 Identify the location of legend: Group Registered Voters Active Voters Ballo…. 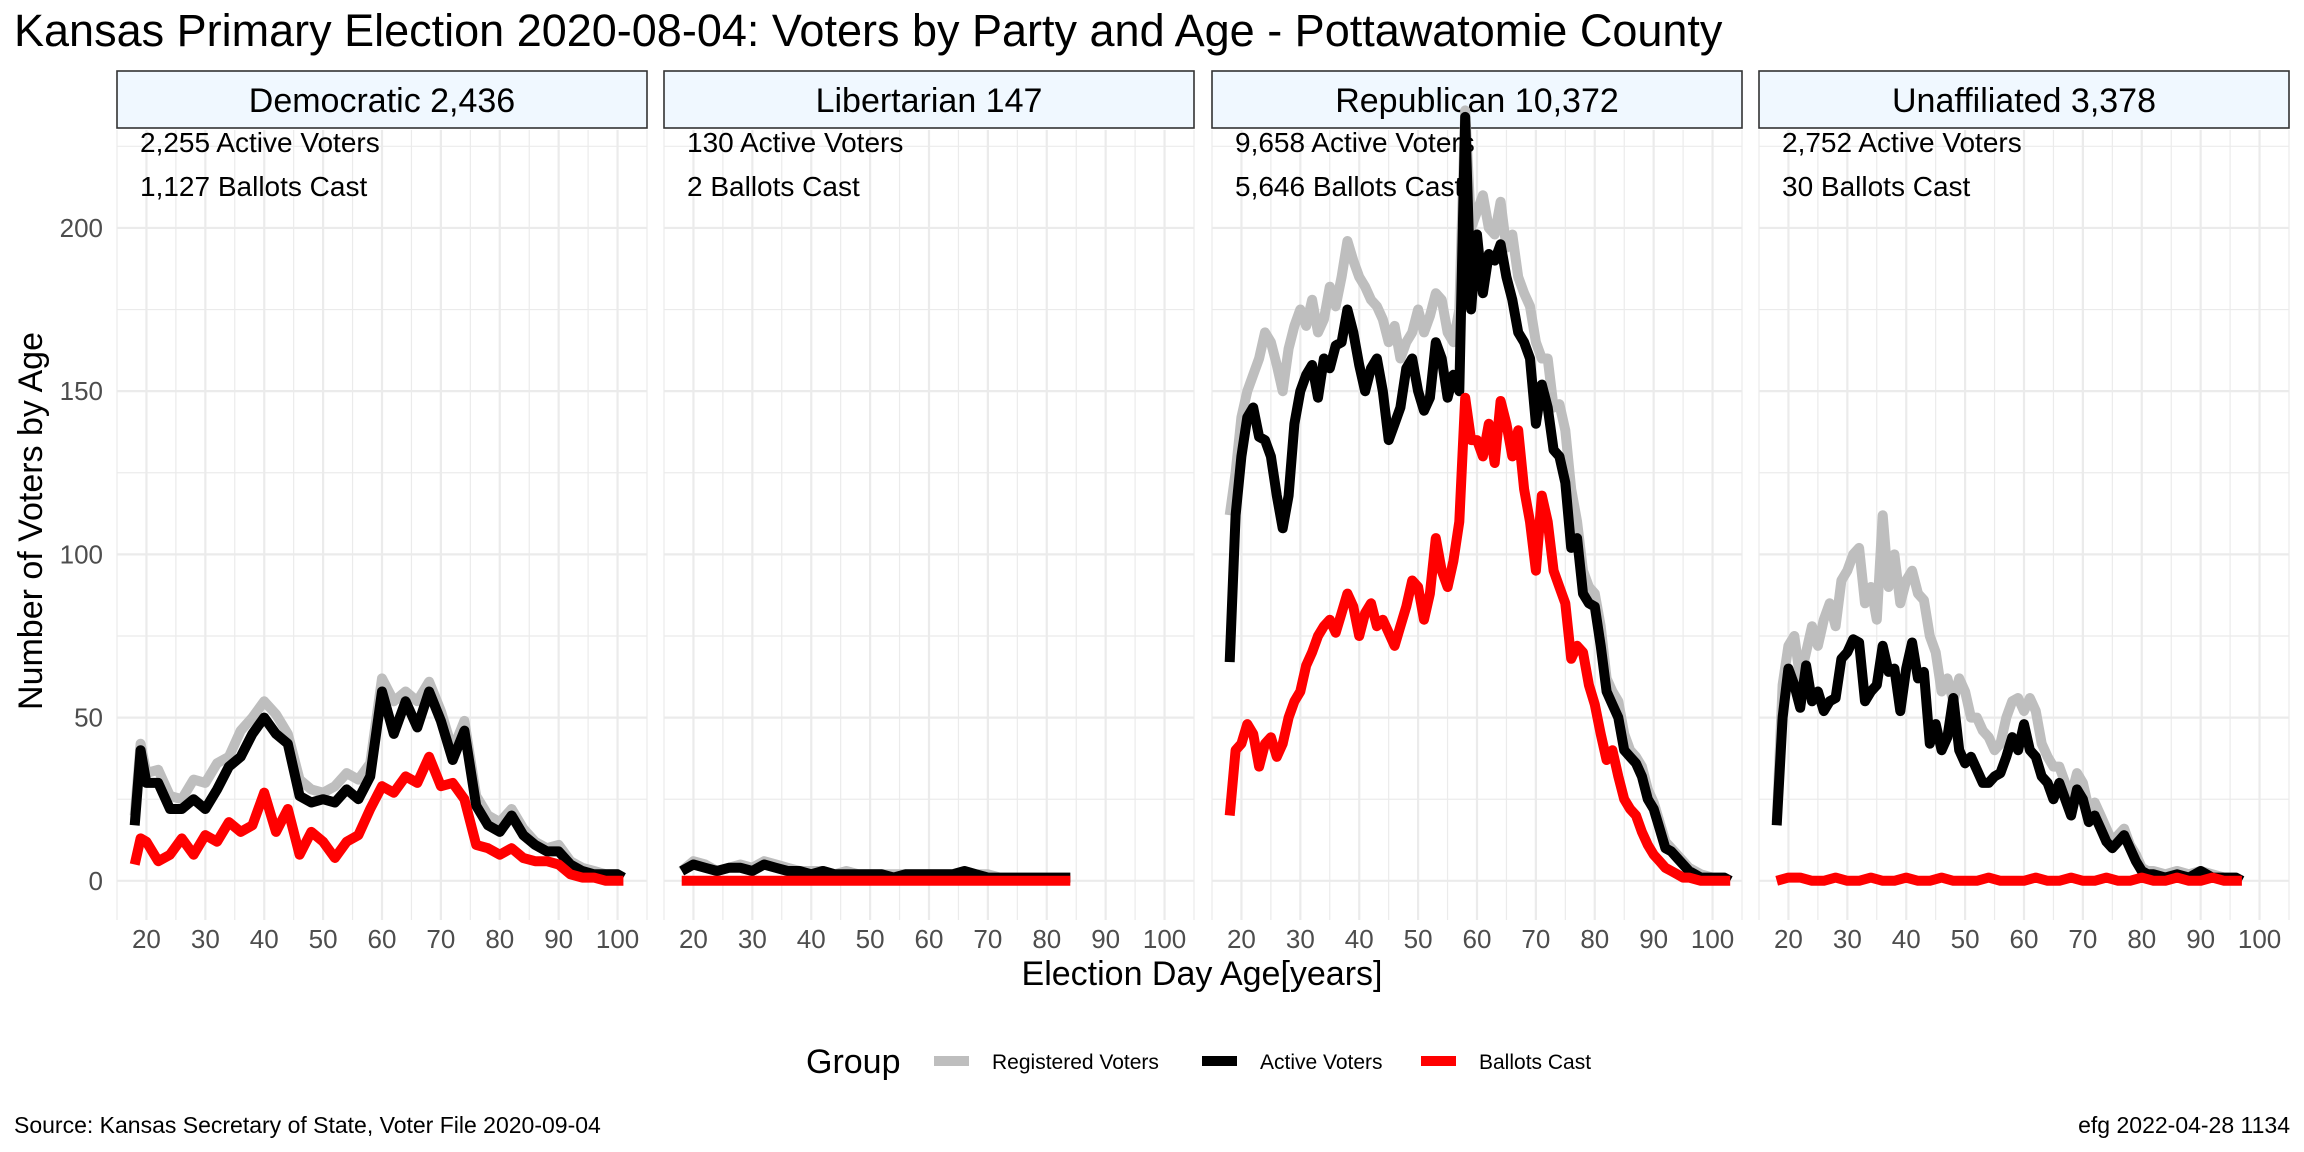
(1198, 1062).